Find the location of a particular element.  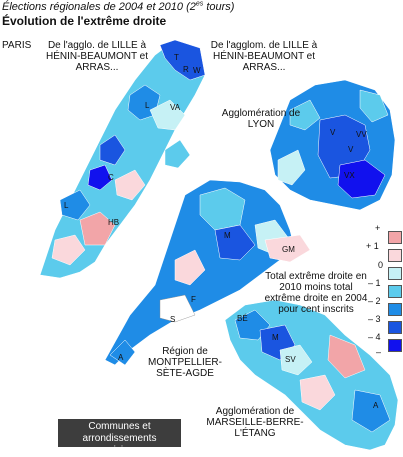

label-montpellier: Région de MONTPELLIER-SÈTE-AGDE is located at coordinates (185, 362).